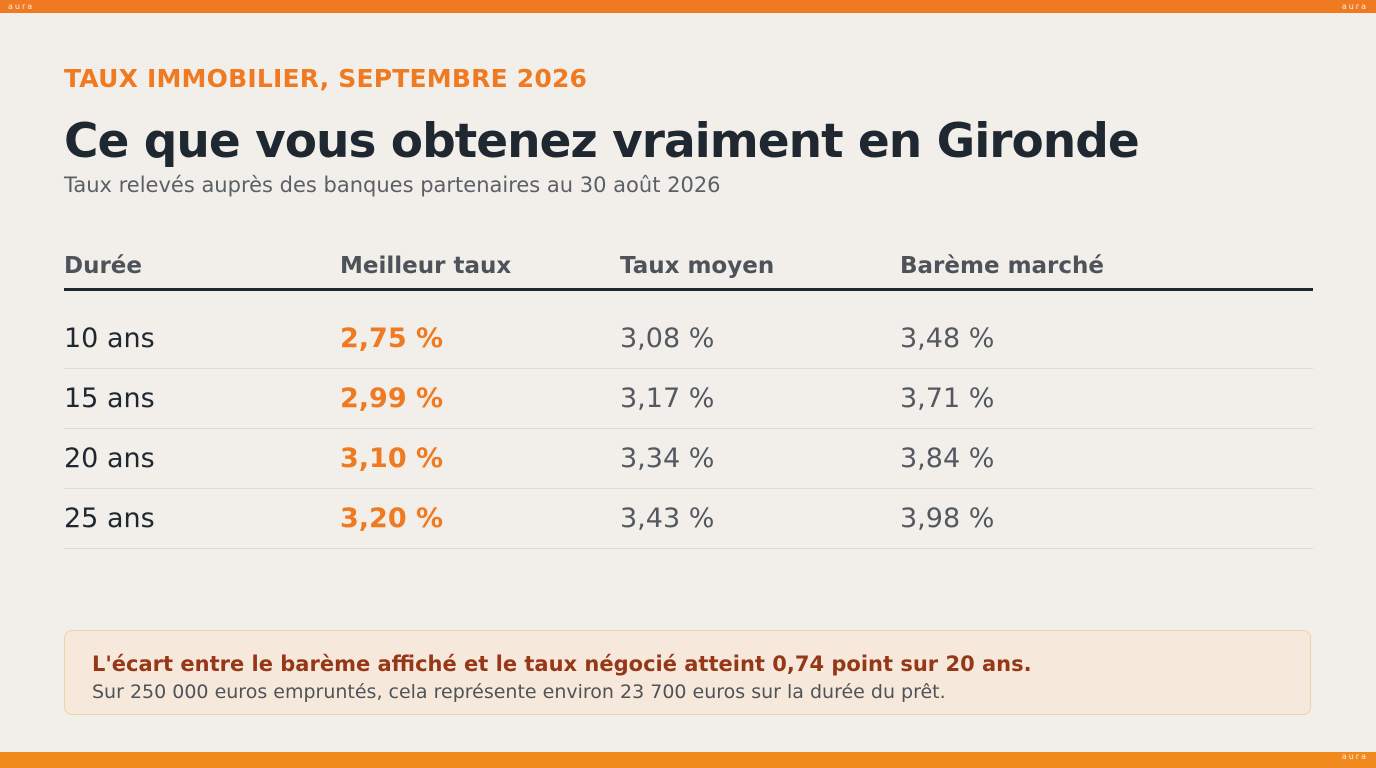 The height and width of the screenshot is (768, 1376). I want to click on cell-bareme-marche: 3,71 %, so click(947, 398).